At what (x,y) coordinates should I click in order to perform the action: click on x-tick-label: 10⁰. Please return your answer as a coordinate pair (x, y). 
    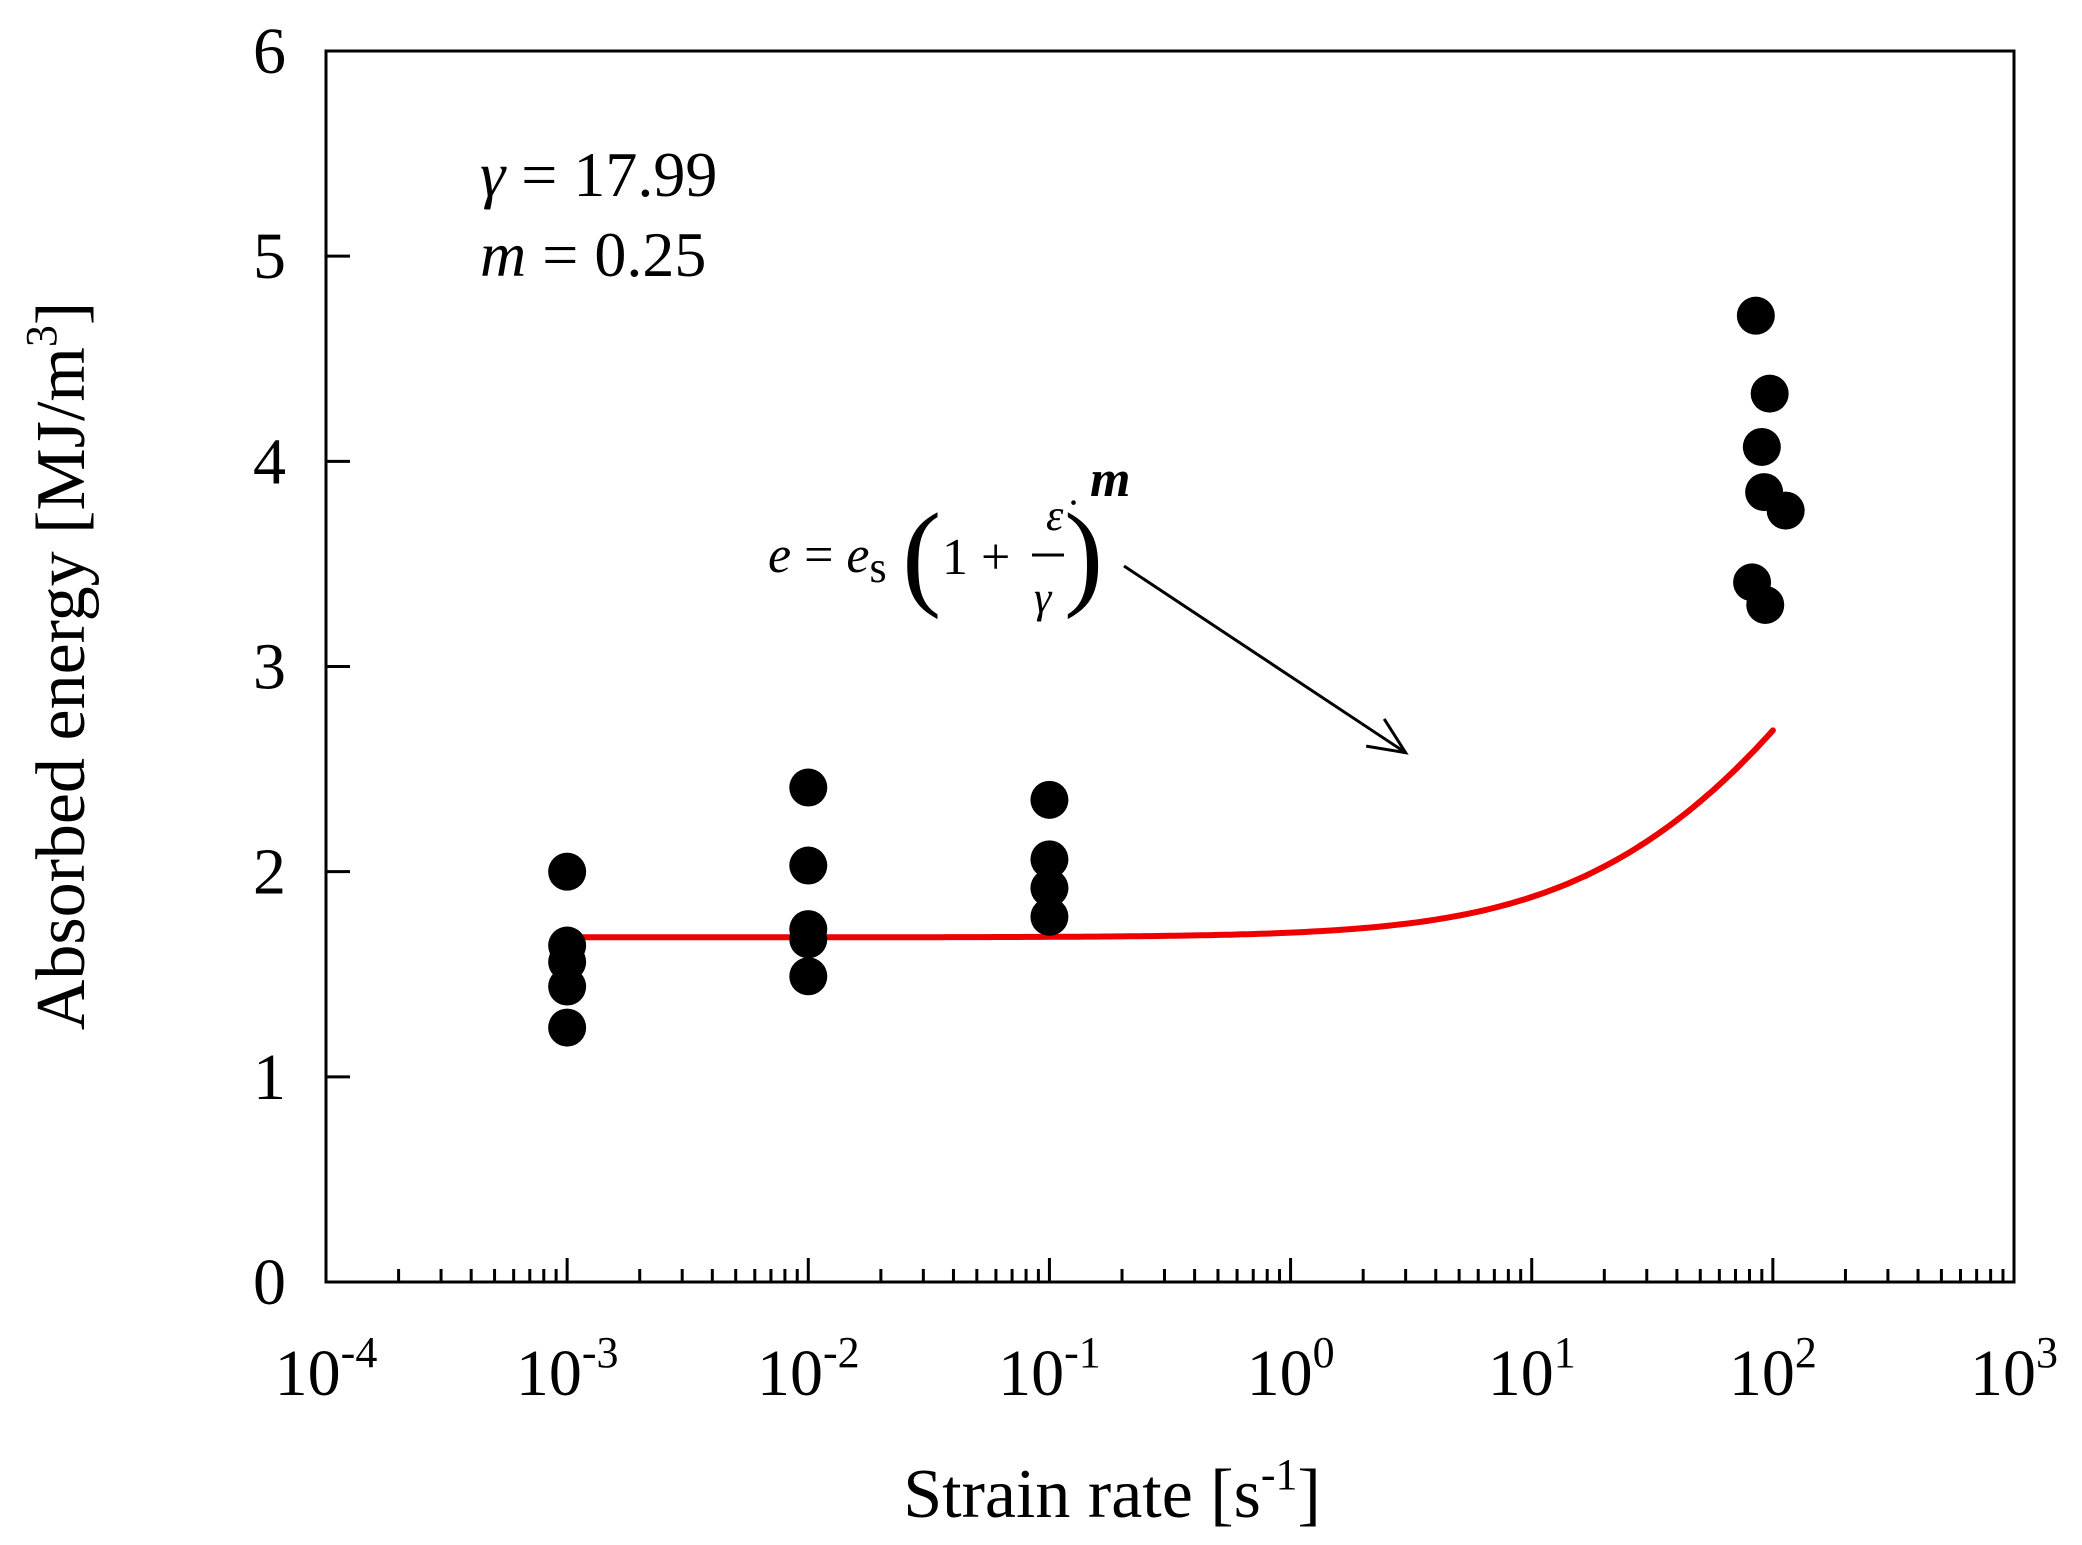
    Looking at the image, I should click on (1291, 1369).